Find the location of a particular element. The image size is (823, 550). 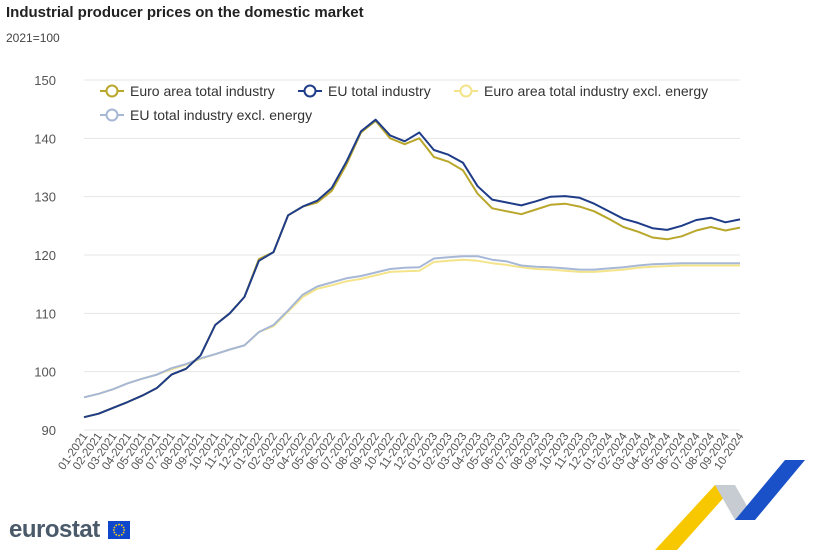

y-tick-label: 130 is located at coordinates (45, 197).